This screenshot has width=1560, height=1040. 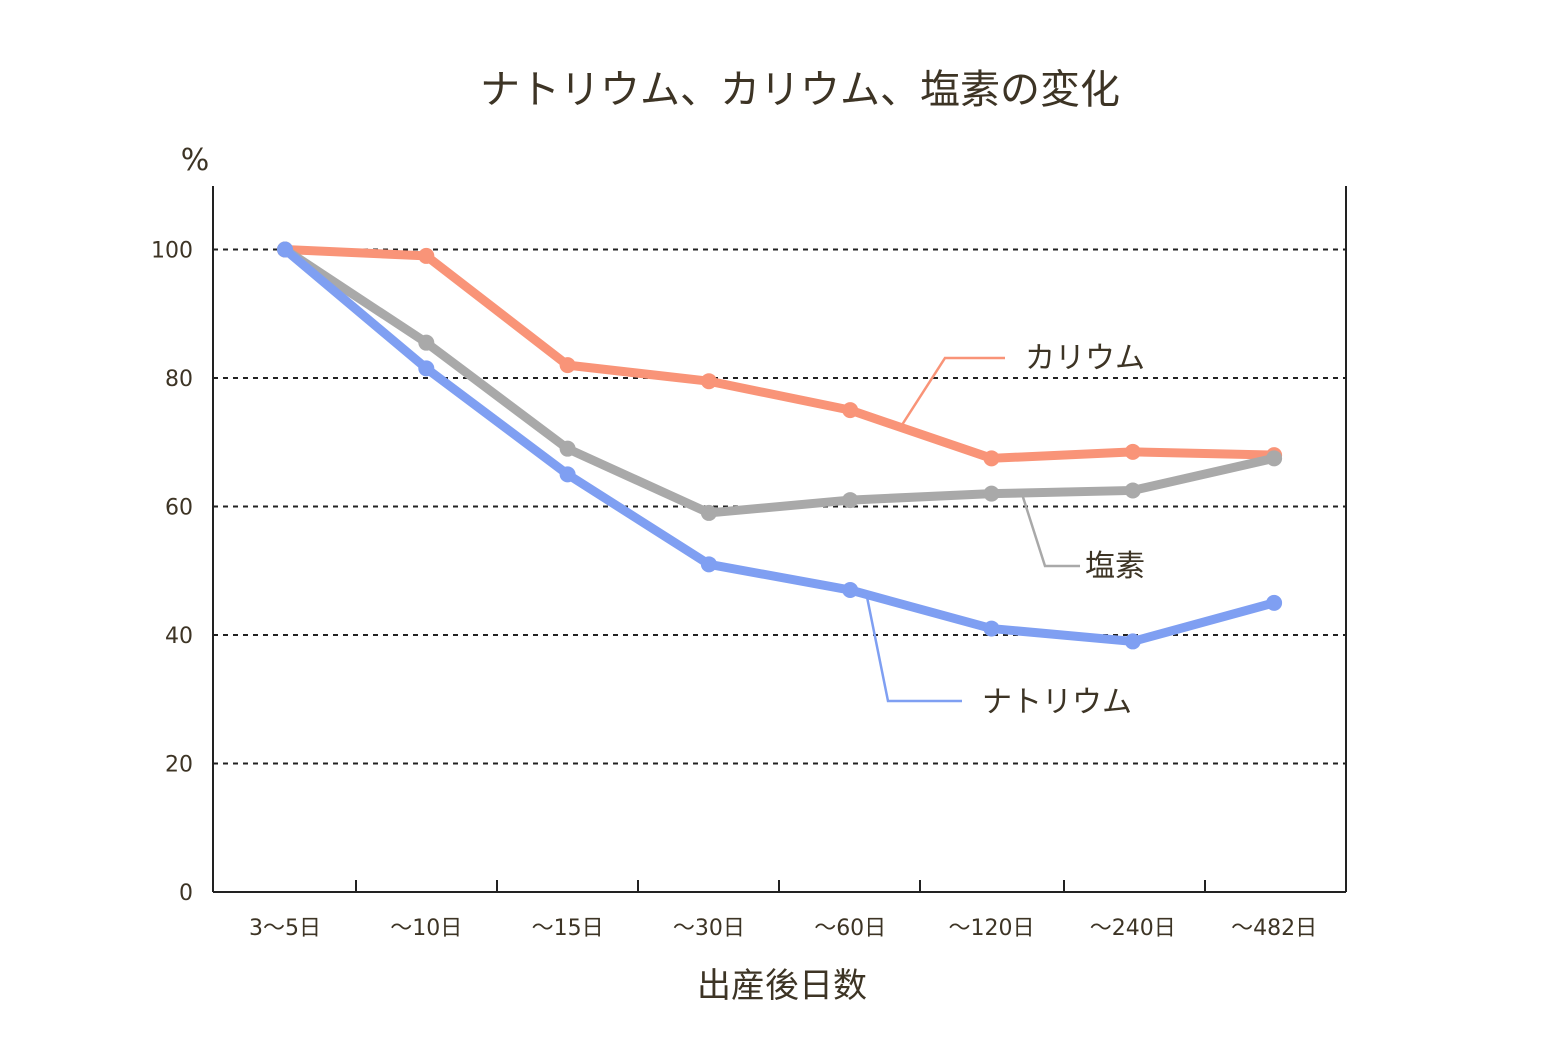 What do you see at coordinates (1274, 928) in the screenshot?
I see `x-tick-label: 〜482日` at bounding box center [1274, 928].